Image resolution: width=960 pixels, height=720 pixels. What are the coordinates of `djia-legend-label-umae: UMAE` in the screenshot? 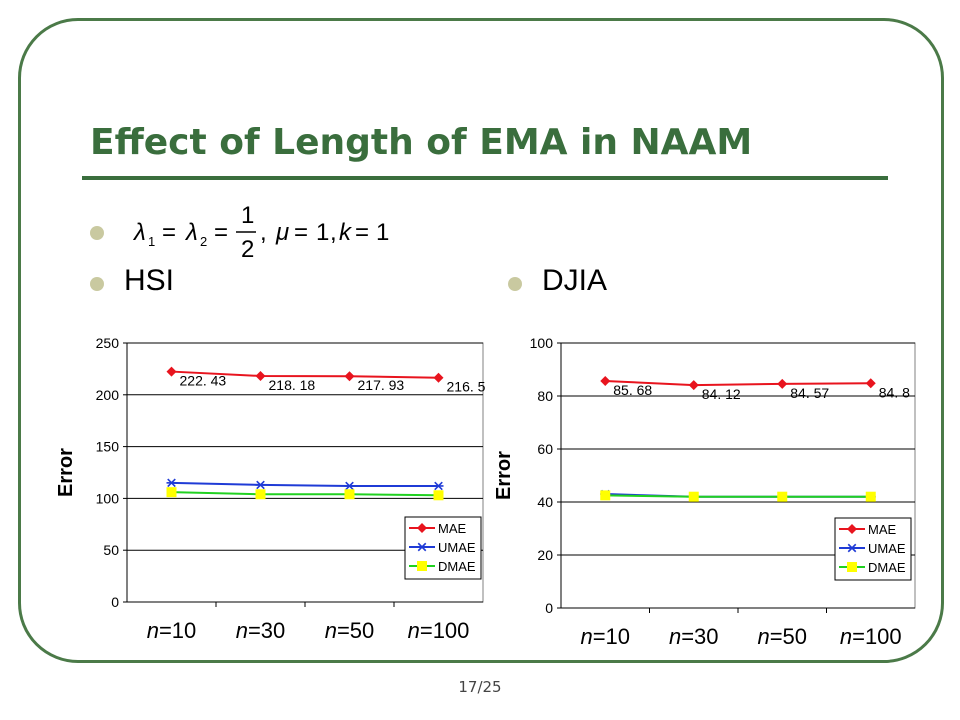 It's located at (887, 548).